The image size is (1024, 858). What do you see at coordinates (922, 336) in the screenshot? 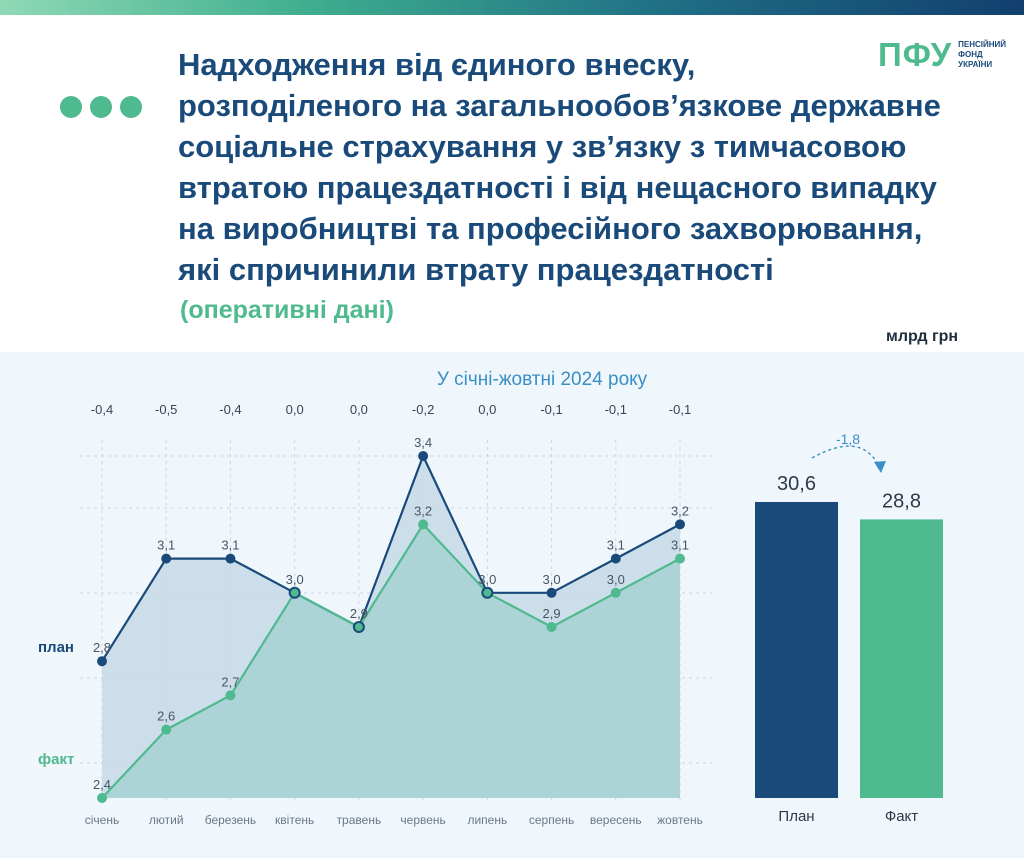
I see `unit-label: млрд грн` at bounding box center [922, 336].